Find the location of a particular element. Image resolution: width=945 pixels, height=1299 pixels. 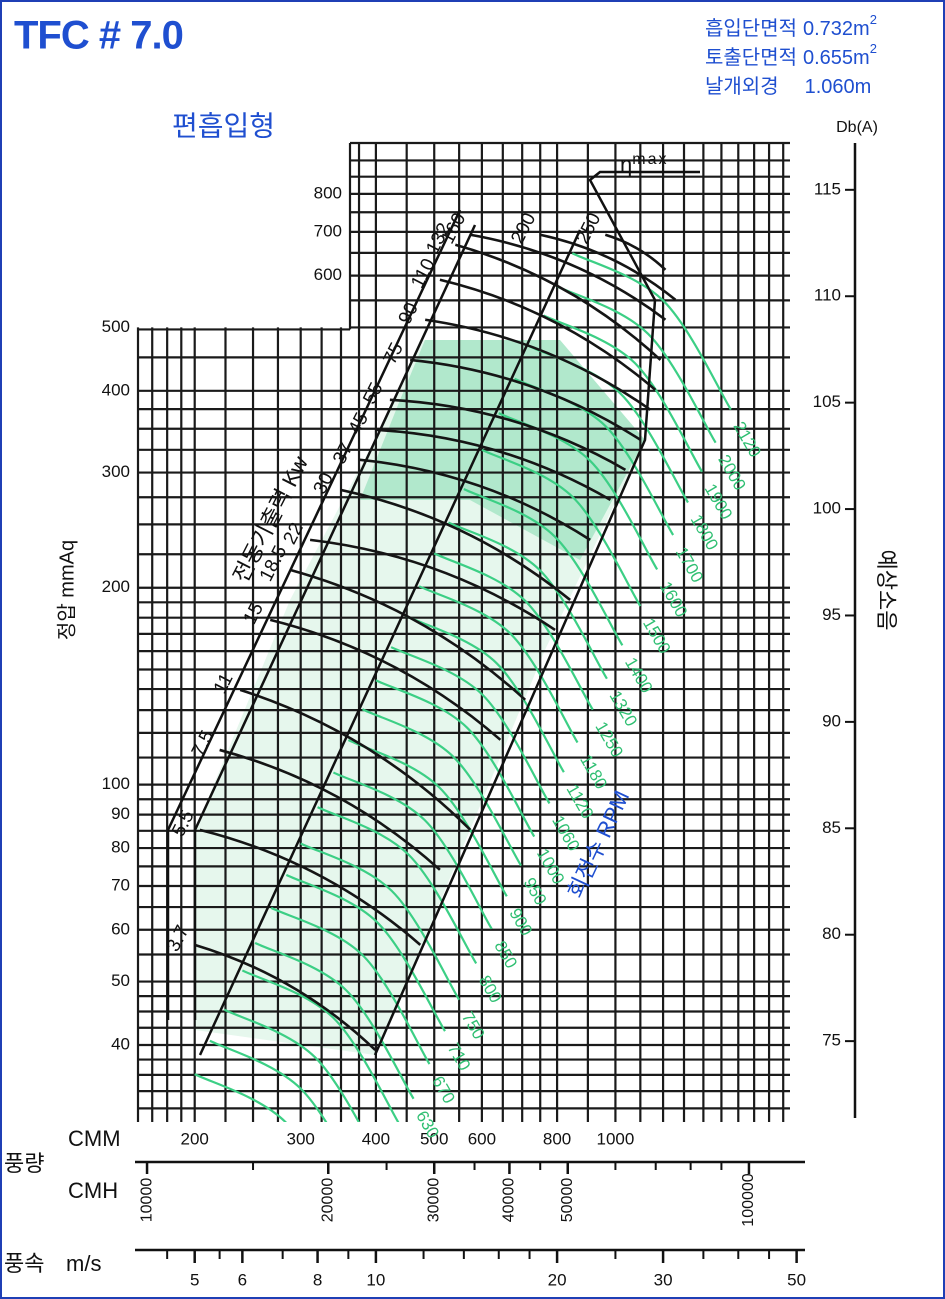

y2-axis-title: 예상소음 is located at coordinates (886, 590).